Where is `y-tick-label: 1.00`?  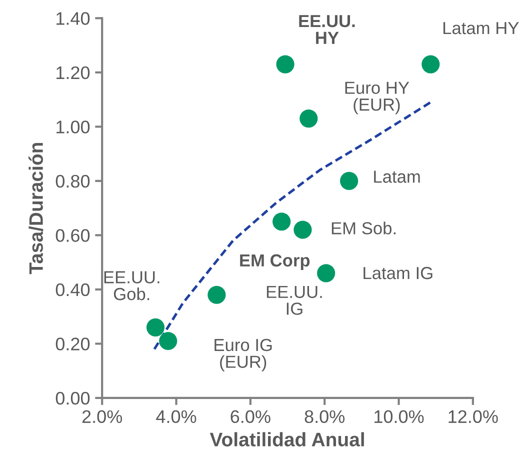 y-tick-label: 1.00 is located at coordinates (73, 127).